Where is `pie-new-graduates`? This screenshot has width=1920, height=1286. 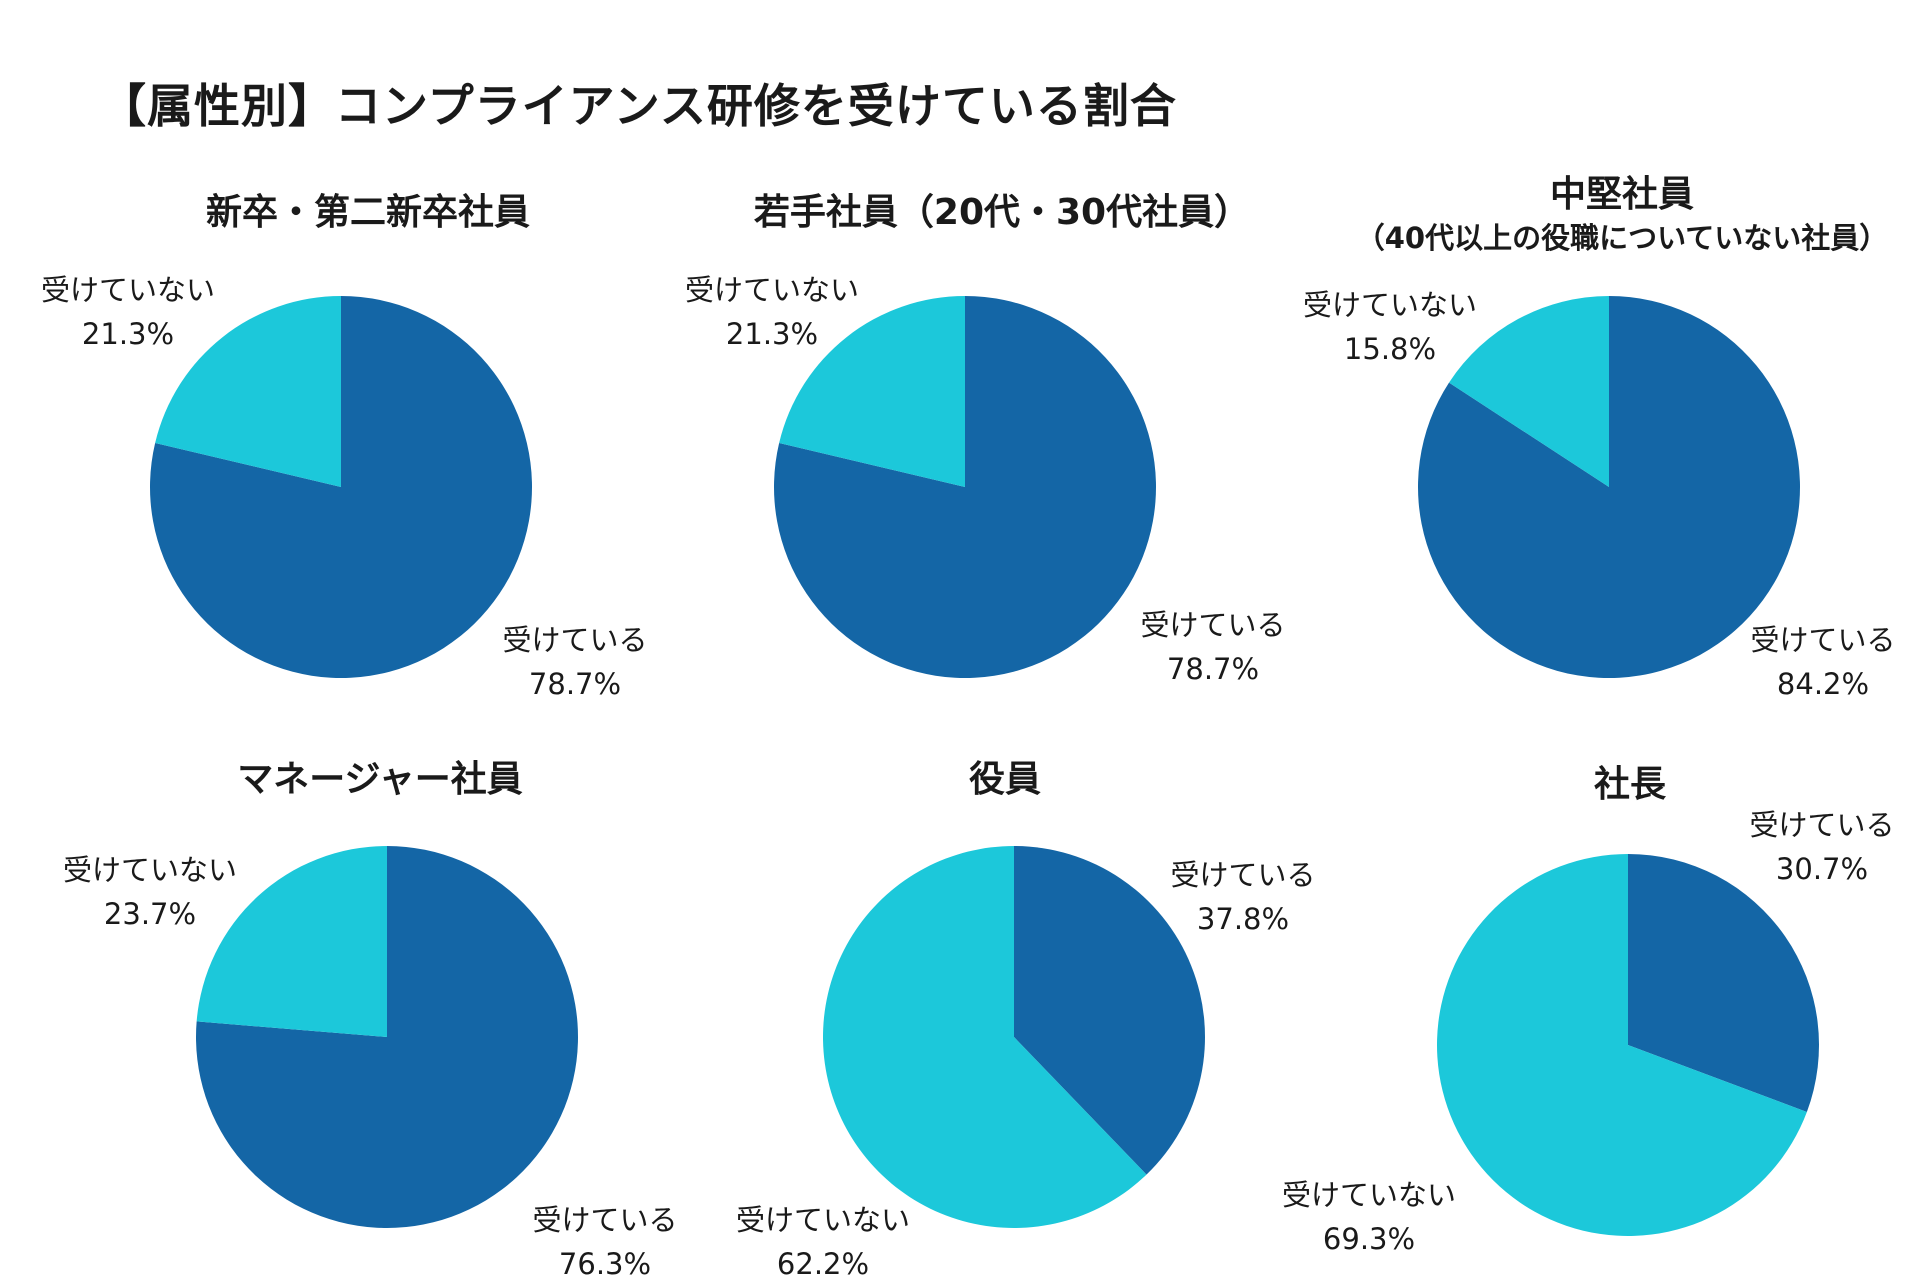 pie-new-graduates is located at coordinates (340, 487).